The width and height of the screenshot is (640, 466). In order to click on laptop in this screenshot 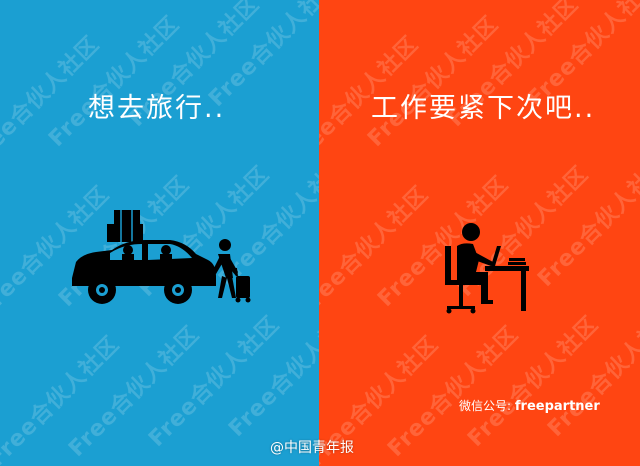, I will do `click(496, 256)`.